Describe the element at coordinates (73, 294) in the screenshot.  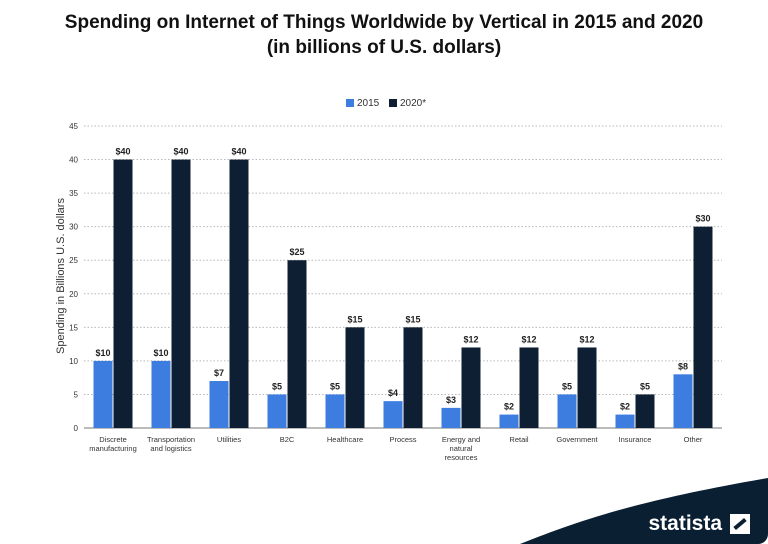
I see `y-tick-label: 20` at that location.